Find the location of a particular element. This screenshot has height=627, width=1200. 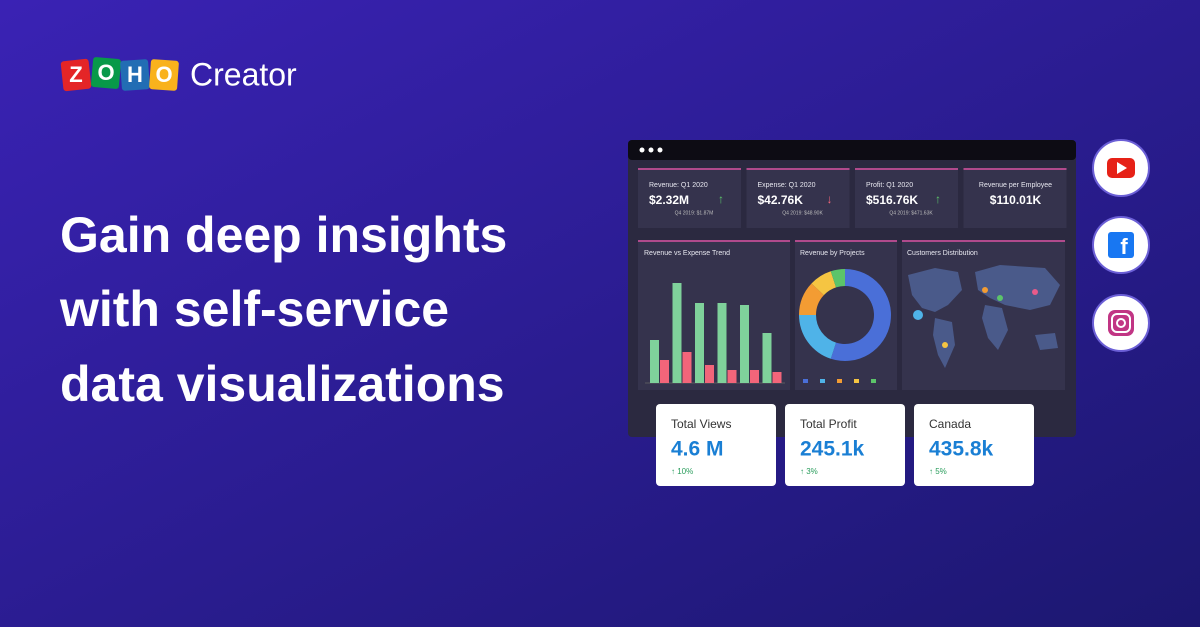

kpi-previous: Q4 2019: $1.87M is located at coordinates (694, 213).